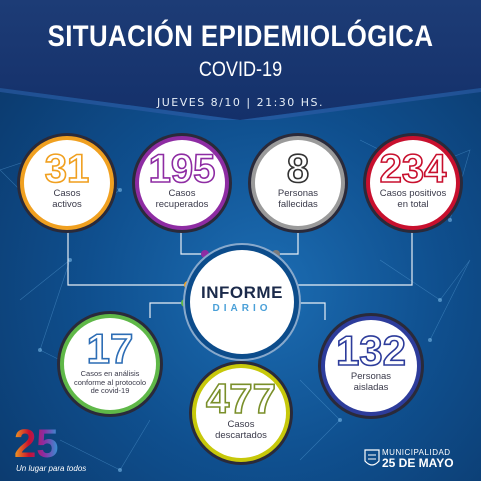 This screenshot has height=481, width=481. I want to click on informe-diario-badge: INFORME DIARIO, so click(242, 302).